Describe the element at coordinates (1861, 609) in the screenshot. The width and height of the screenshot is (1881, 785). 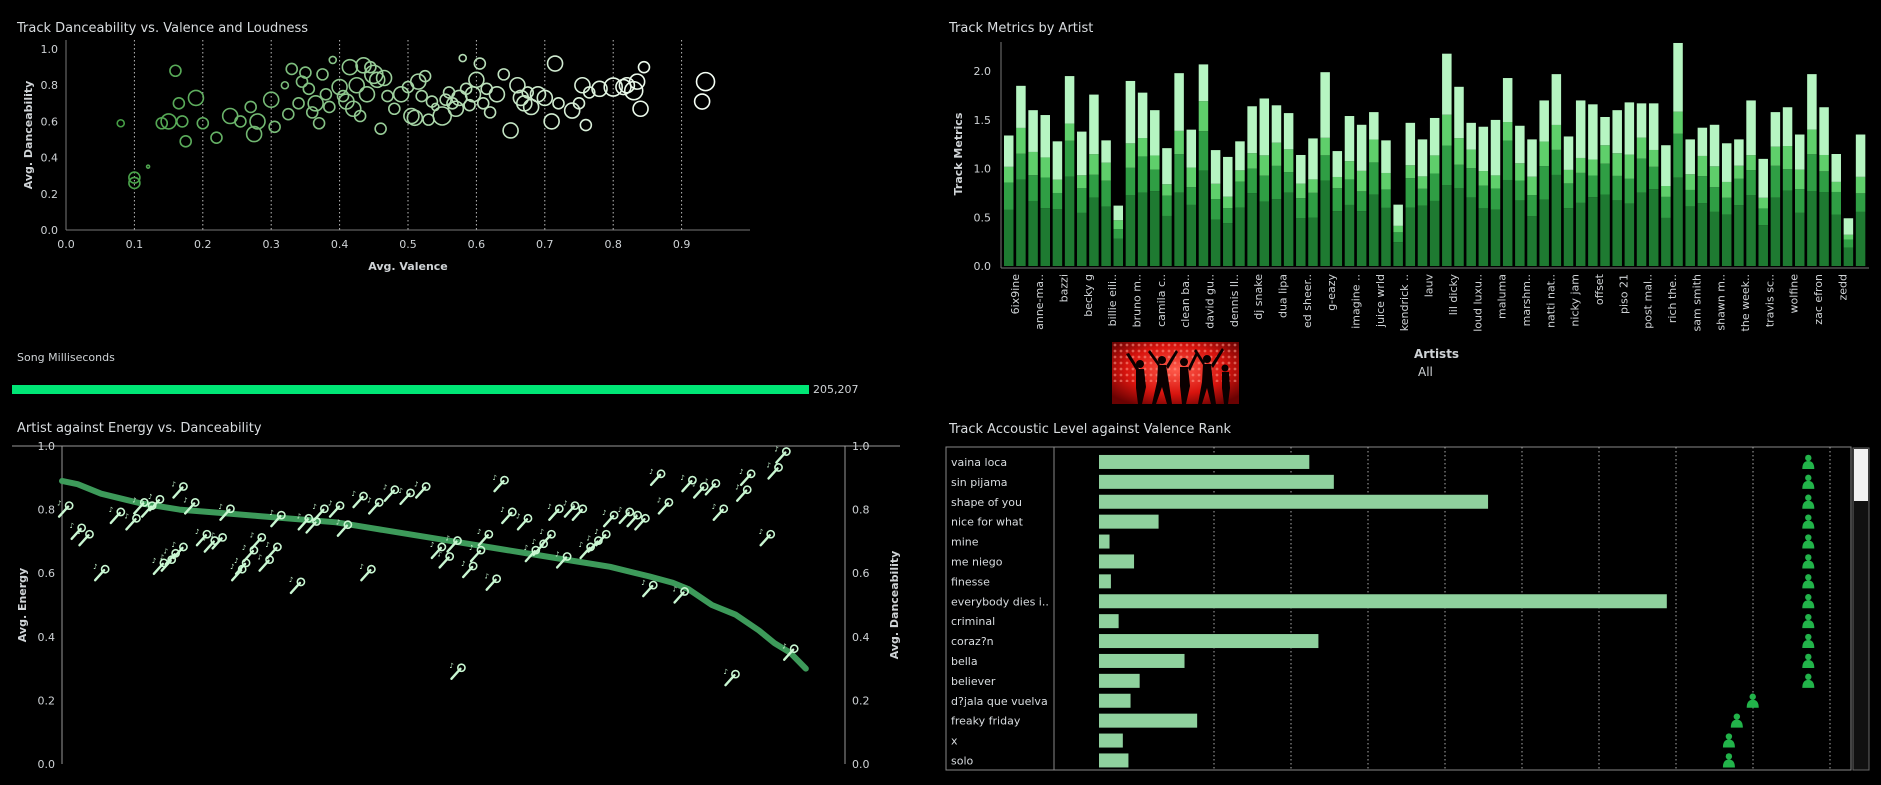
I see `scrollbar-track` at that location.